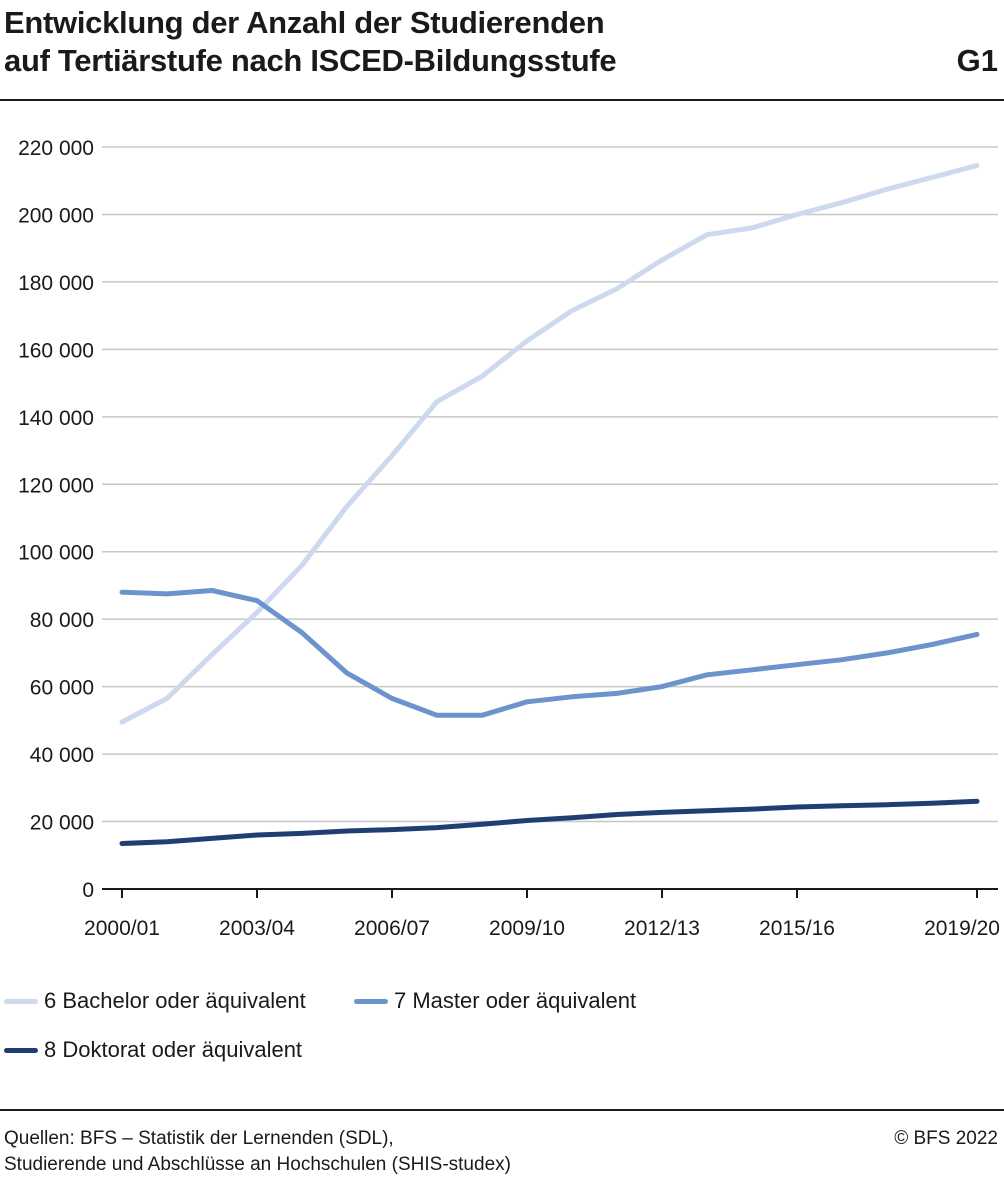 The image size is (1004, 1181). I want to click on x-tick-label: 2000/01, so click(122, 928).